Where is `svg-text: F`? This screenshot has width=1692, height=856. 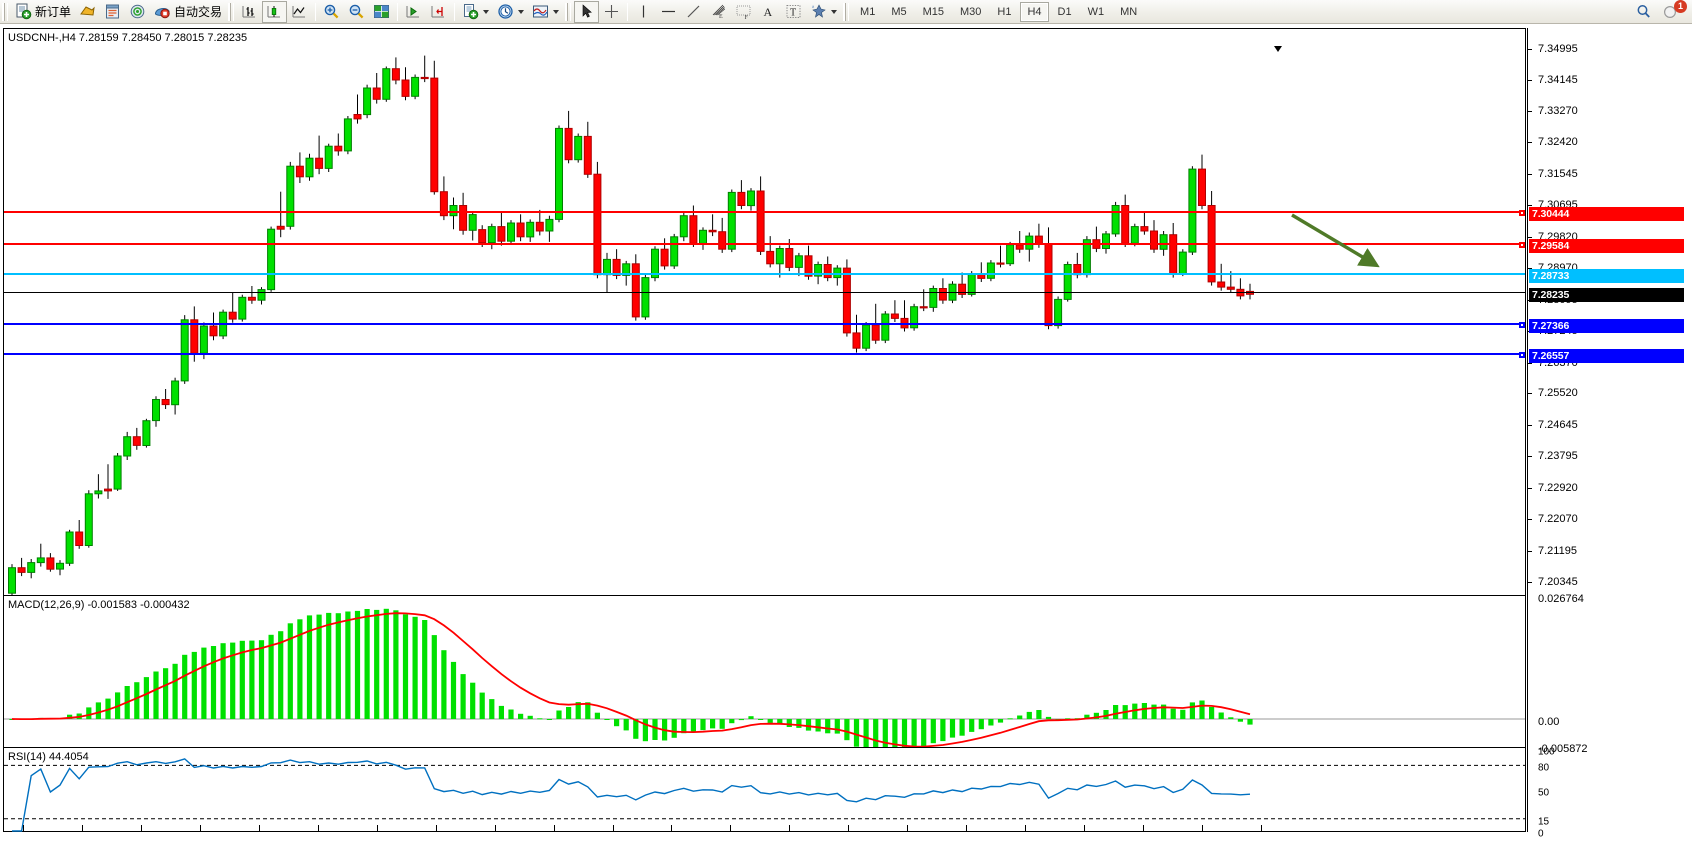 svg-text: F is located at coordinates (747, 17).